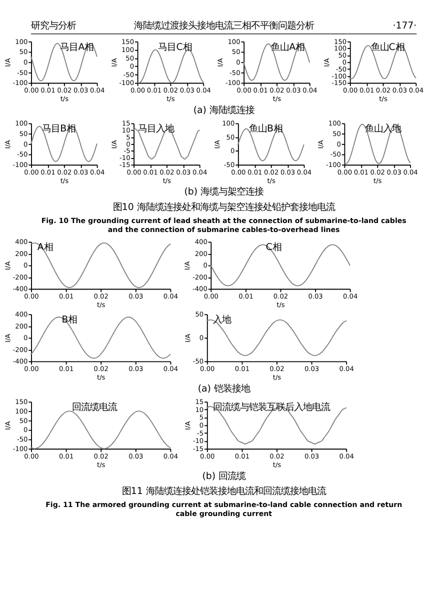 This screenshot has height=597, width=427. I want to click on series-label: 鱼山C相, so click(387, 47).